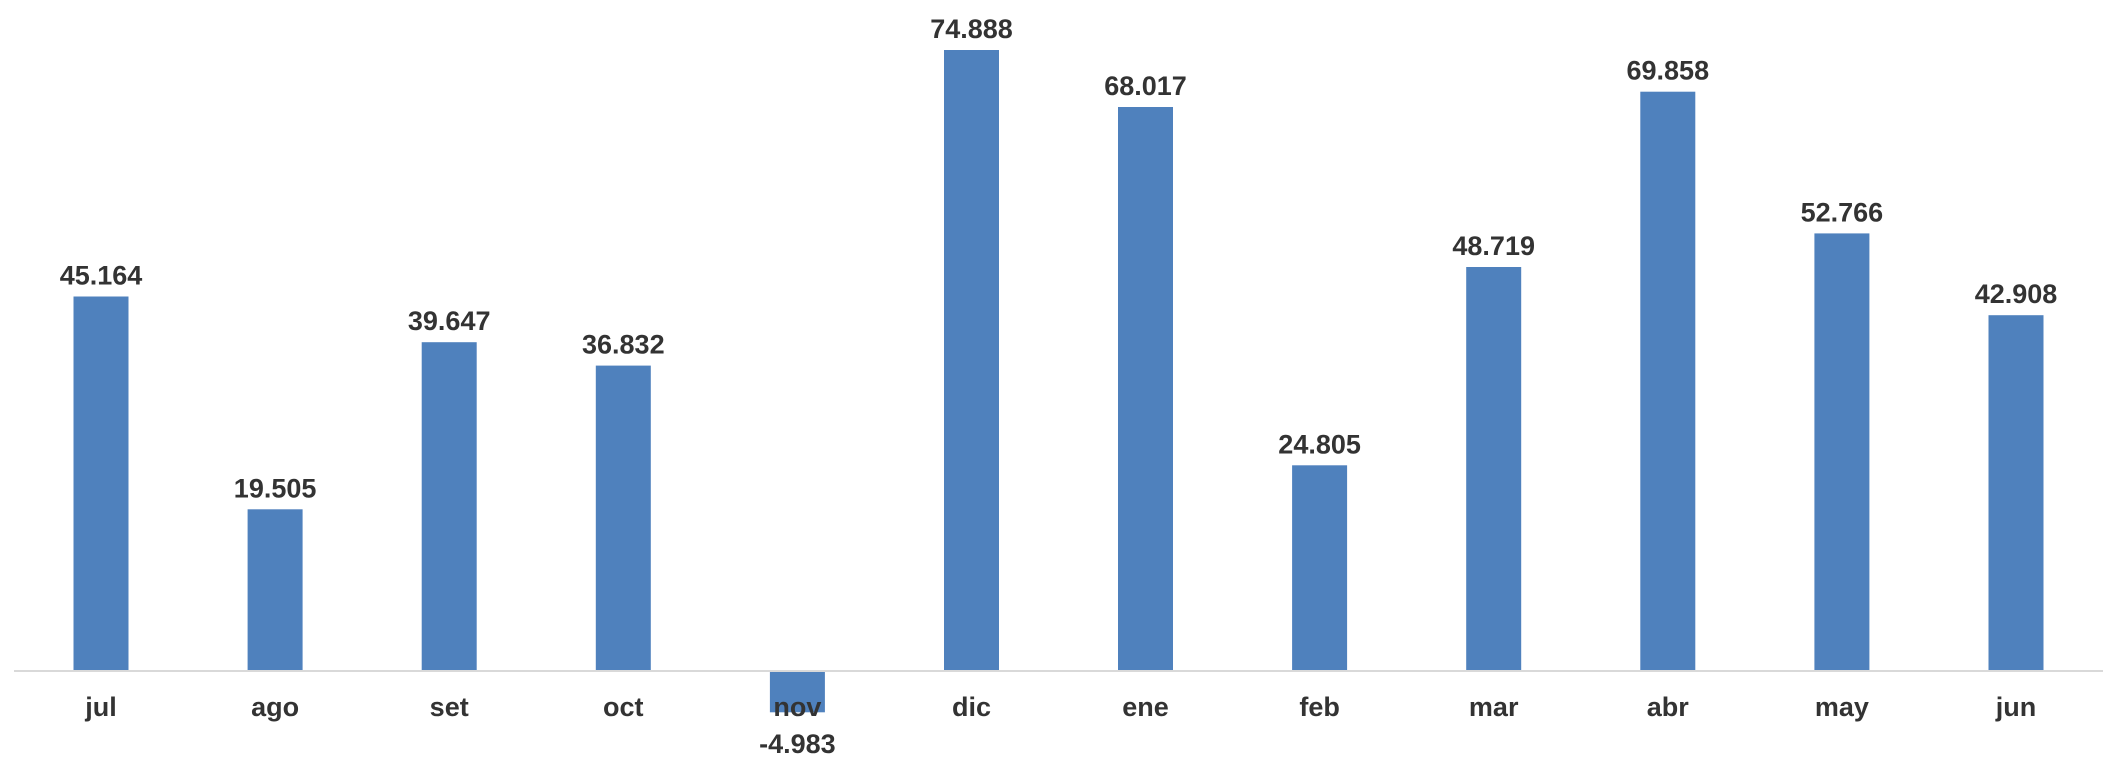 The width and height of the screenshot is (2113, 764). Describe the element at coordinates (1319, 444) in the screenshot. I see `data-label-feb: 24.805` at that location.